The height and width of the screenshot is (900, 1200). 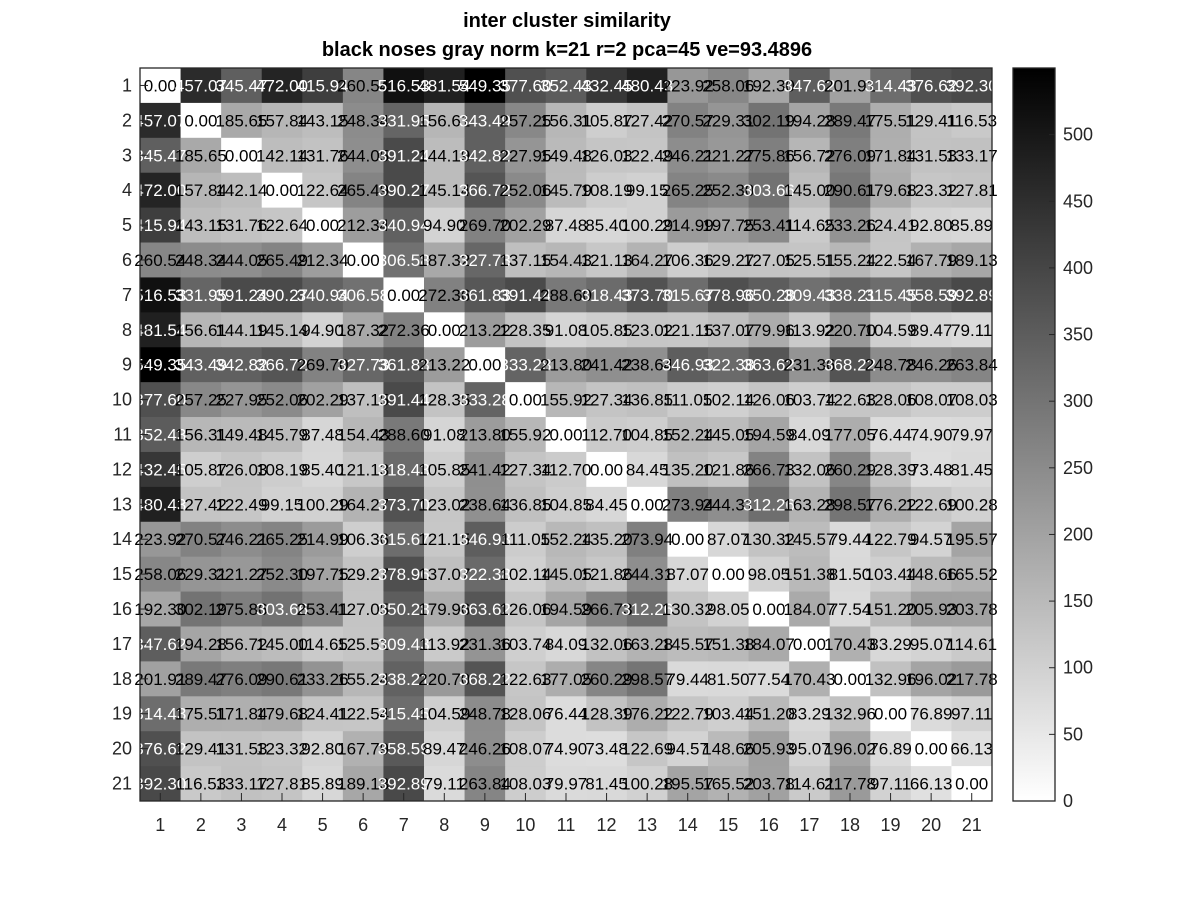 I want to click on cell-value-label: 331.95, so click(x=201, y=295).